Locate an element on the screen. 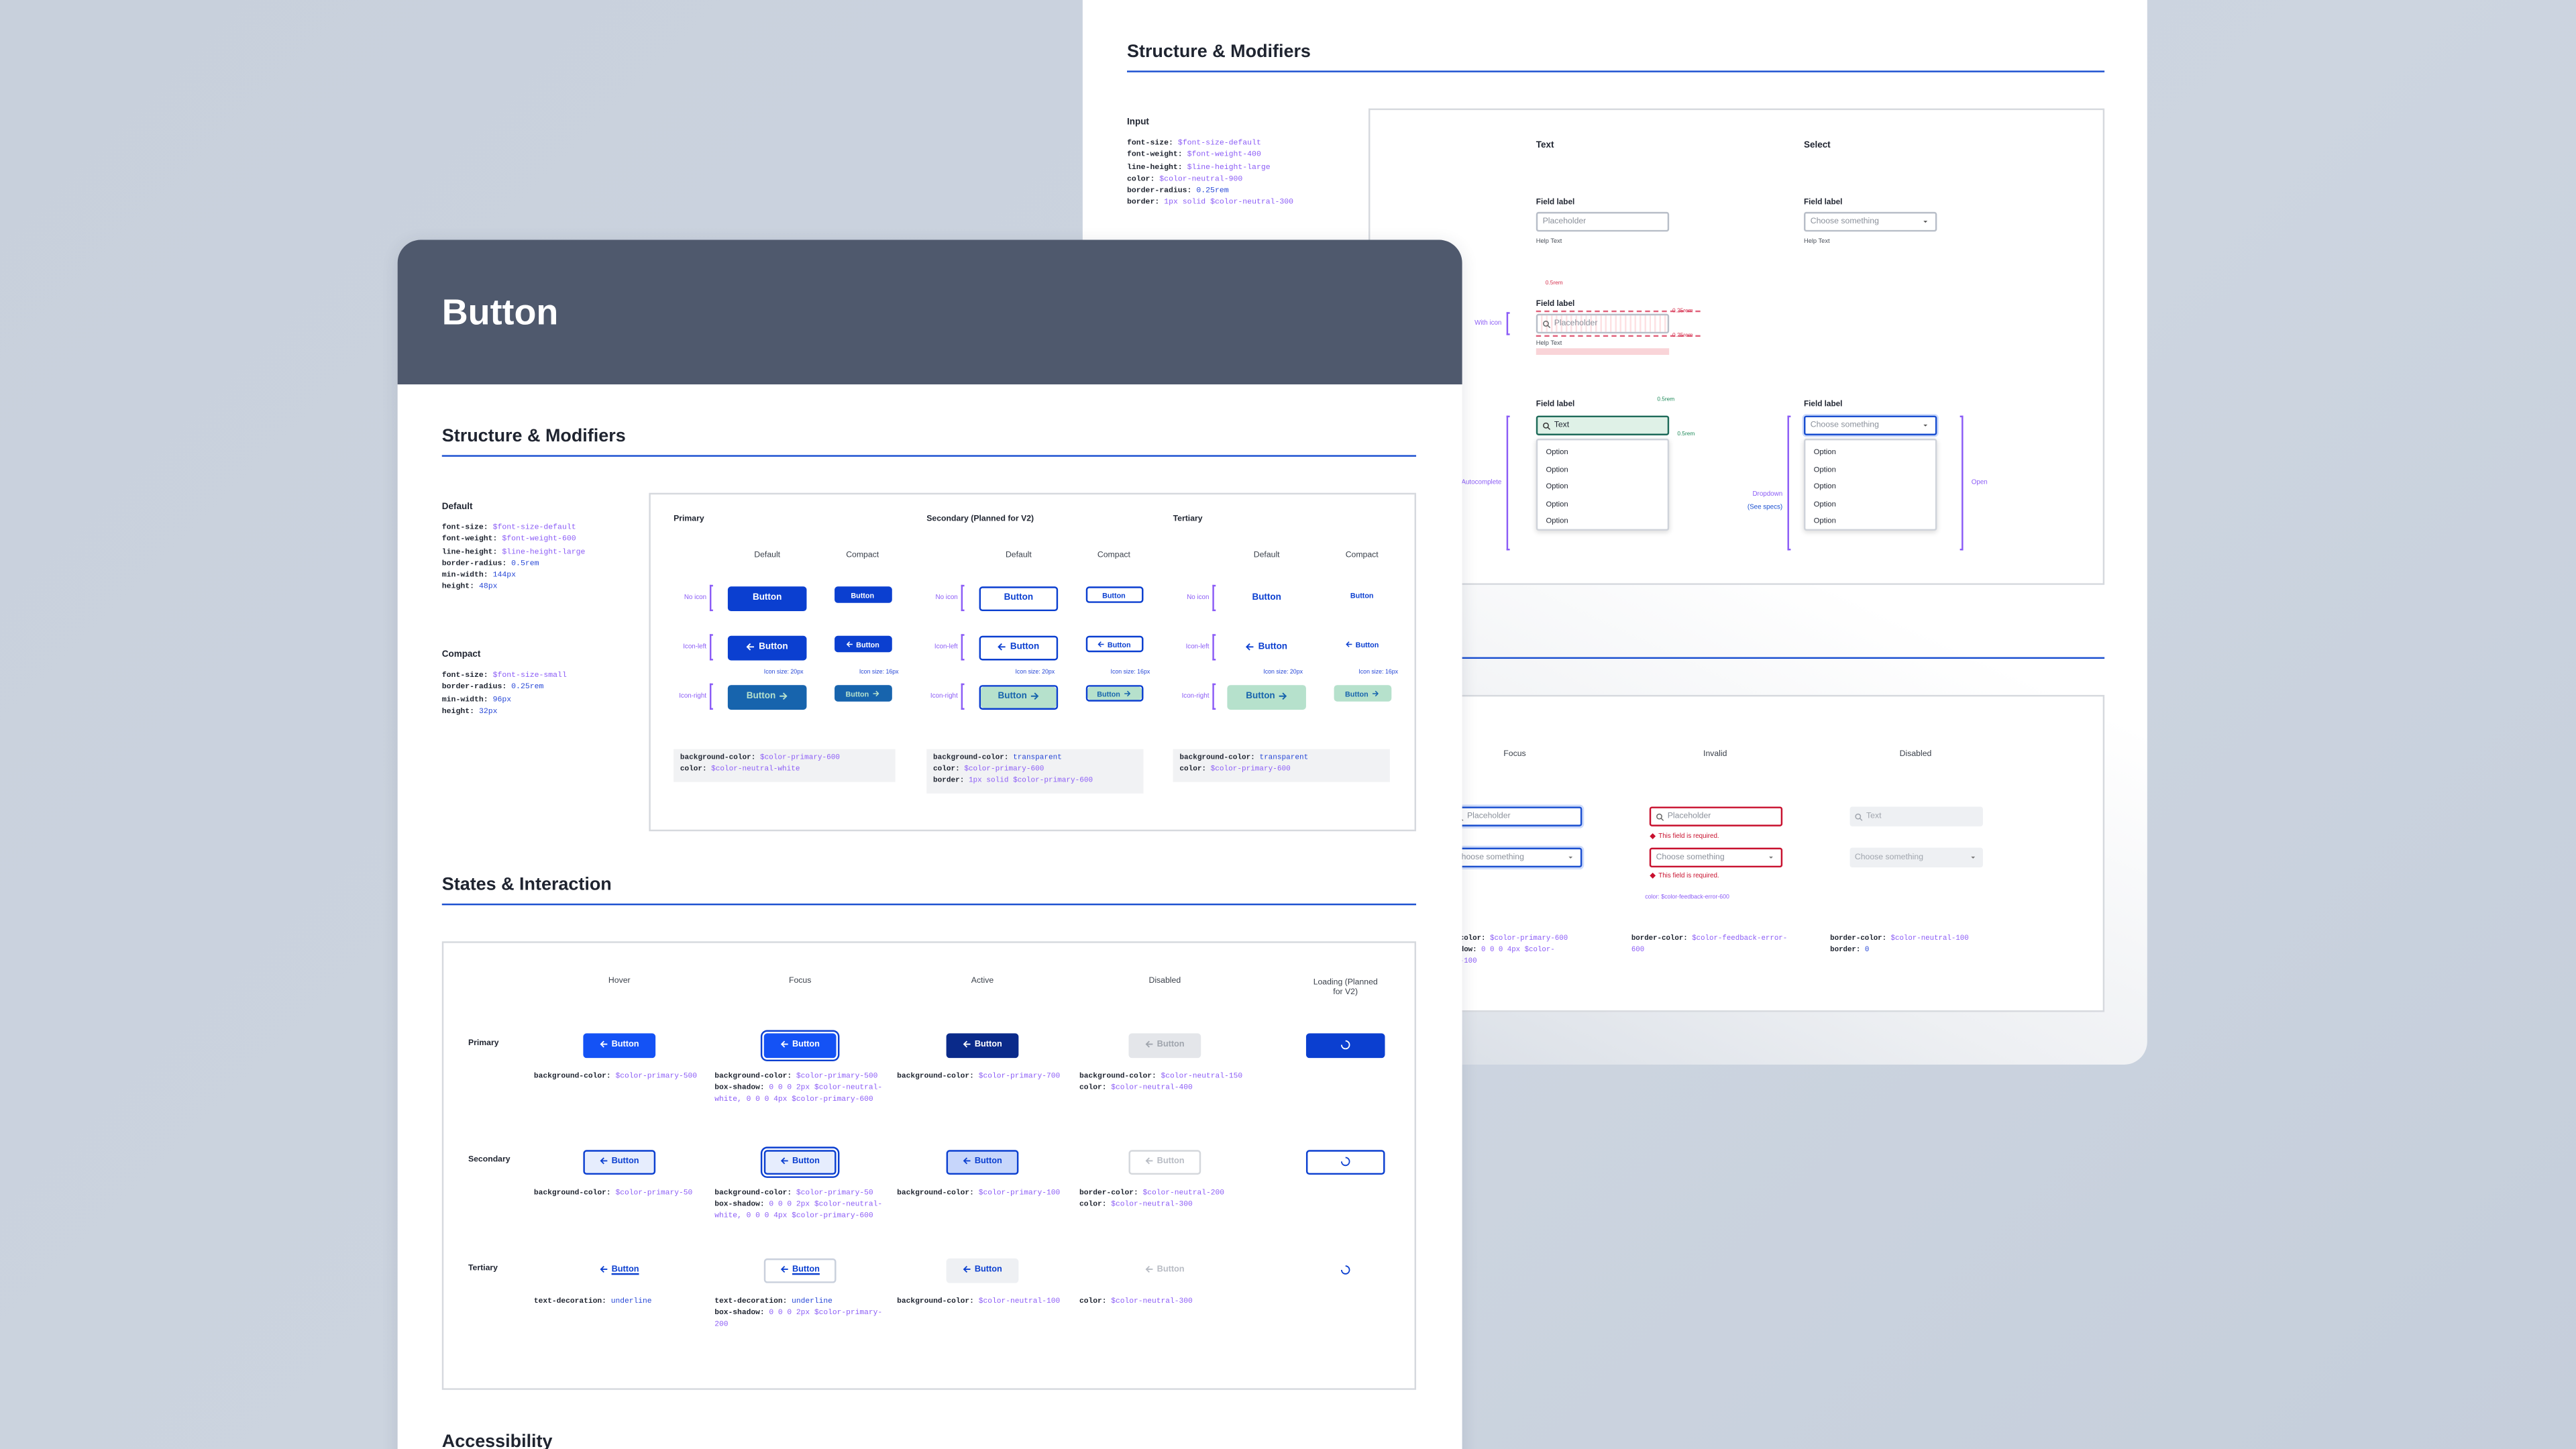  spec-key: height: is located at coordinates (458, 712).